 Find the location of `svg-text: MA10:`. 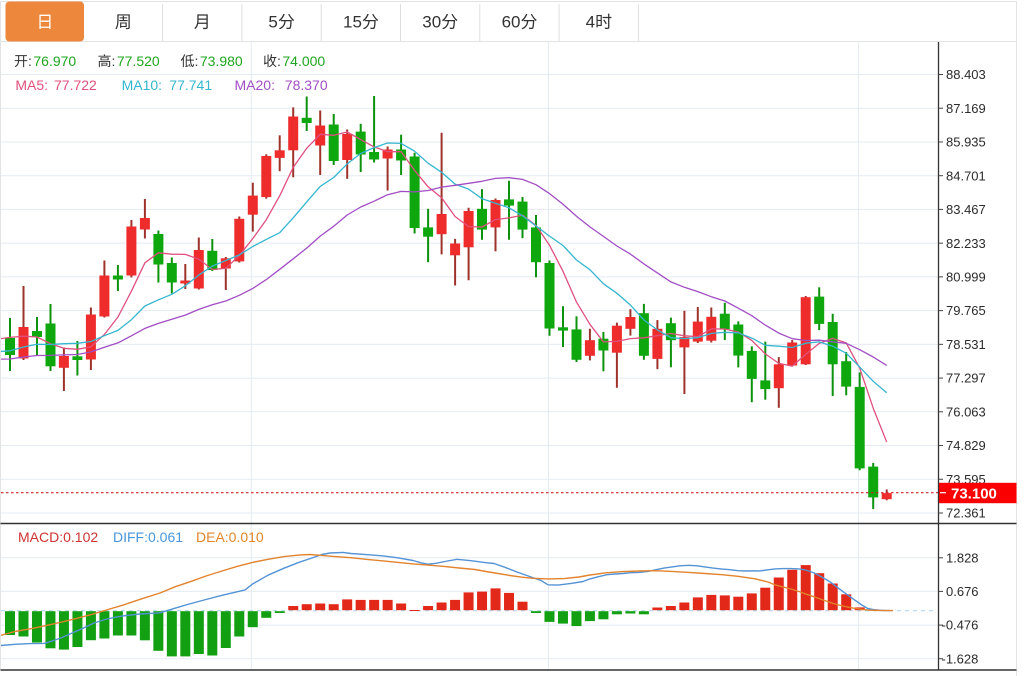

svg-text: MA10: is located at coordinates (142, 85).